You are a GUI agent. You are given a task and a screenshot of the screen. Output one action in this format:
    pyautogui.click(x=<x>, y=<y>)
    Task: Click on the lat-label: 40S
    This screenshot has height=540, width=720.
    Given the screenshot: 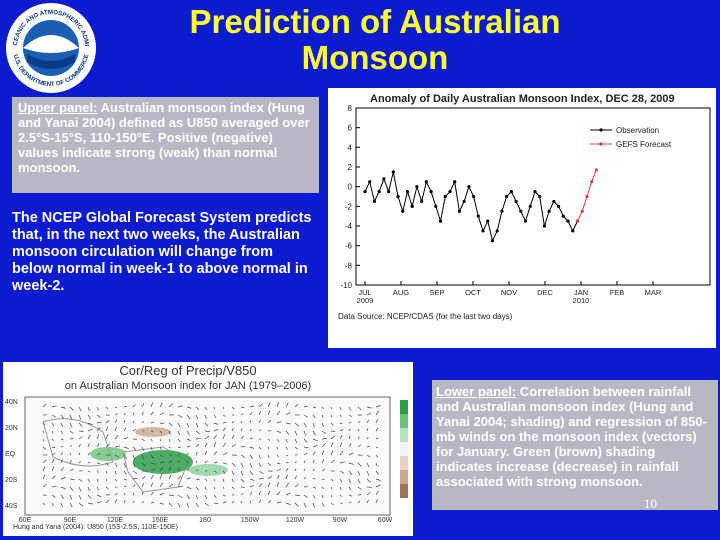 What is the action you would take?
    pyautogui.click(x=11, y=506)
    